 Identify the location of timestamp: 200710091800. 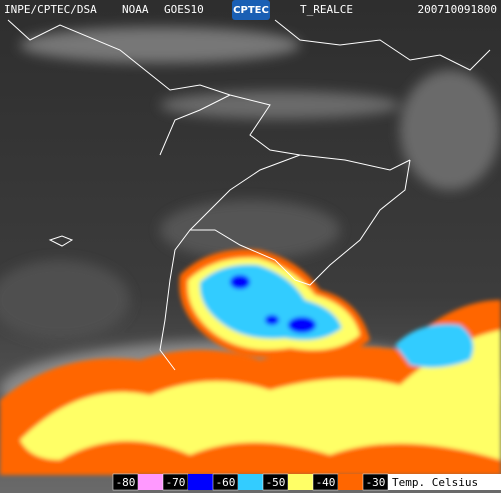
(457, 9).